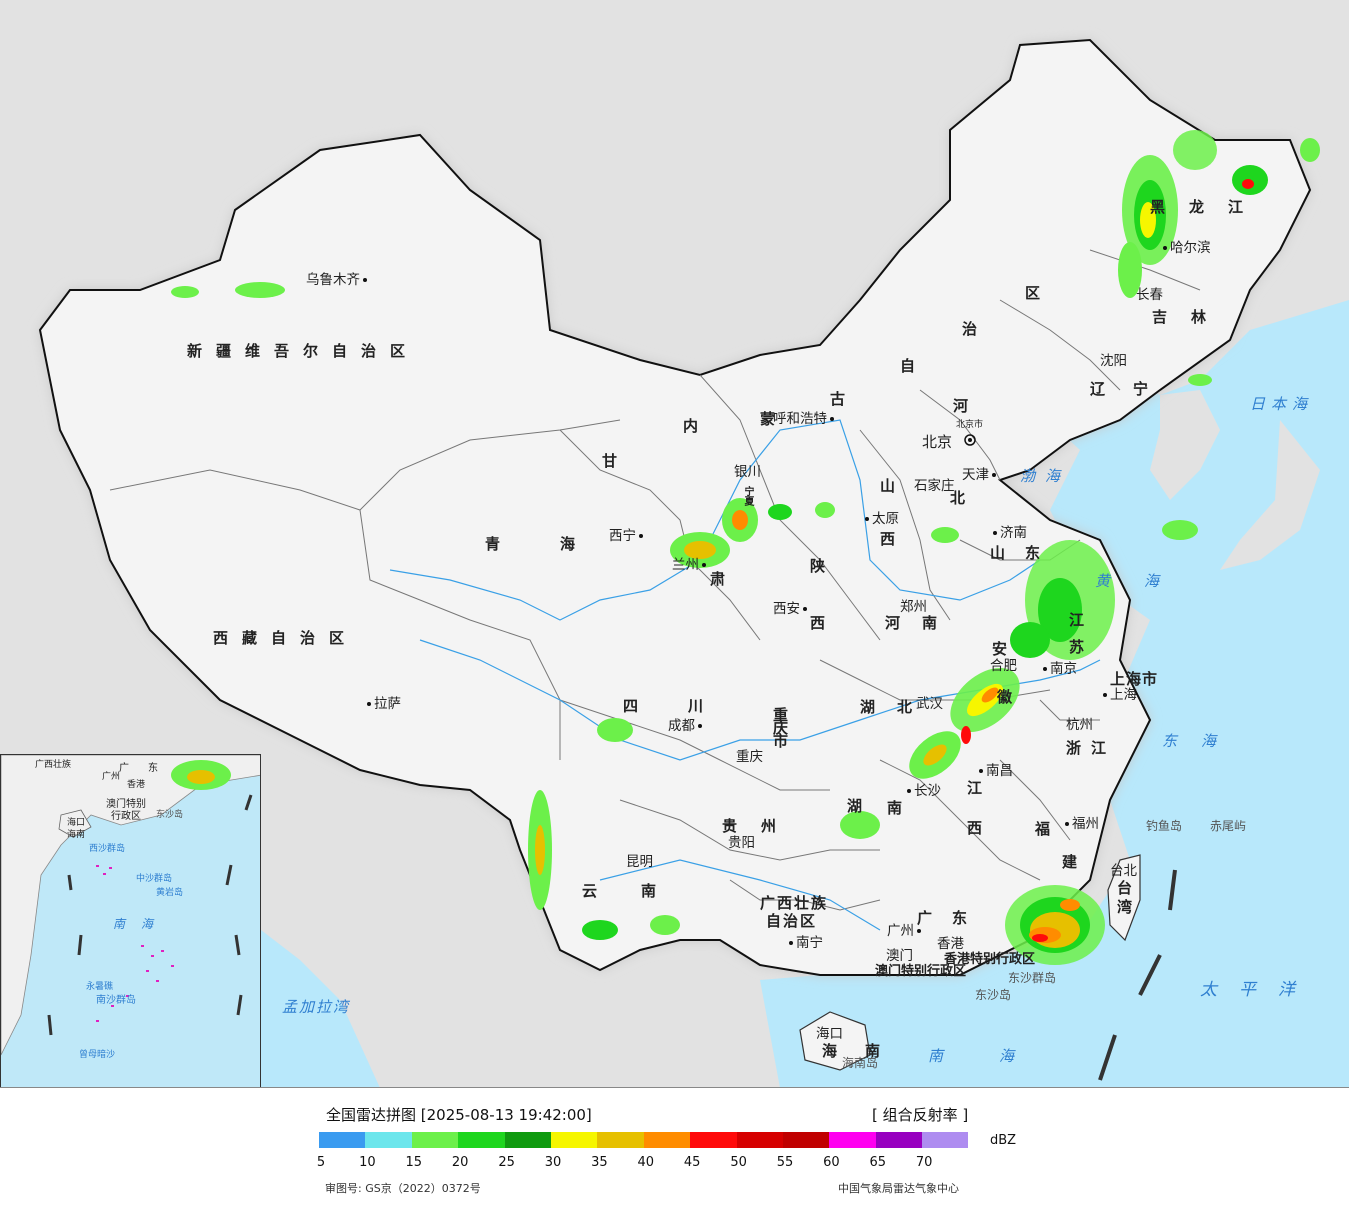  Describe the element at coordinates (929, 704) in the screenshot. I see `city-wuhan: 武汉` at that location.